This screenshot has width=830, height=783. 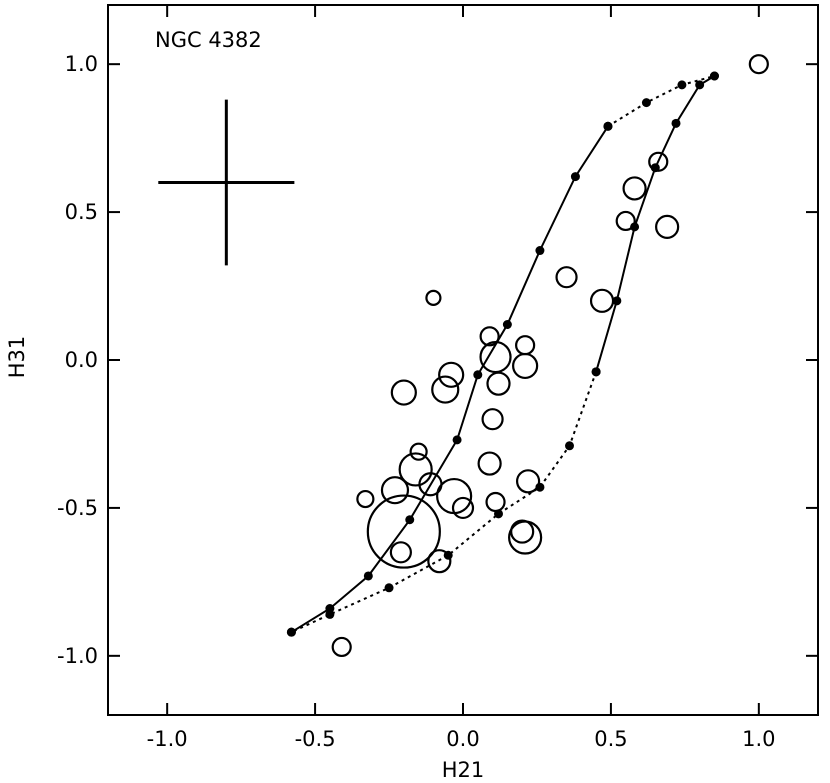 What do you see at coordinates (315, 739) in the screenshot?
I see `x-tick-label: -0.5` at bounding box center [315, 739].